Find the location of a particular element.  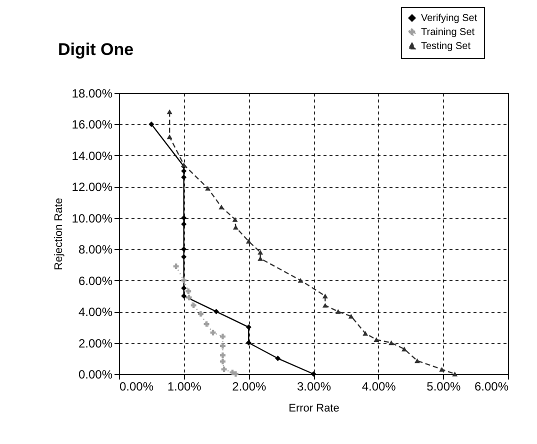

y-tick-label: 6.00% is located at coordinates (95, 281).